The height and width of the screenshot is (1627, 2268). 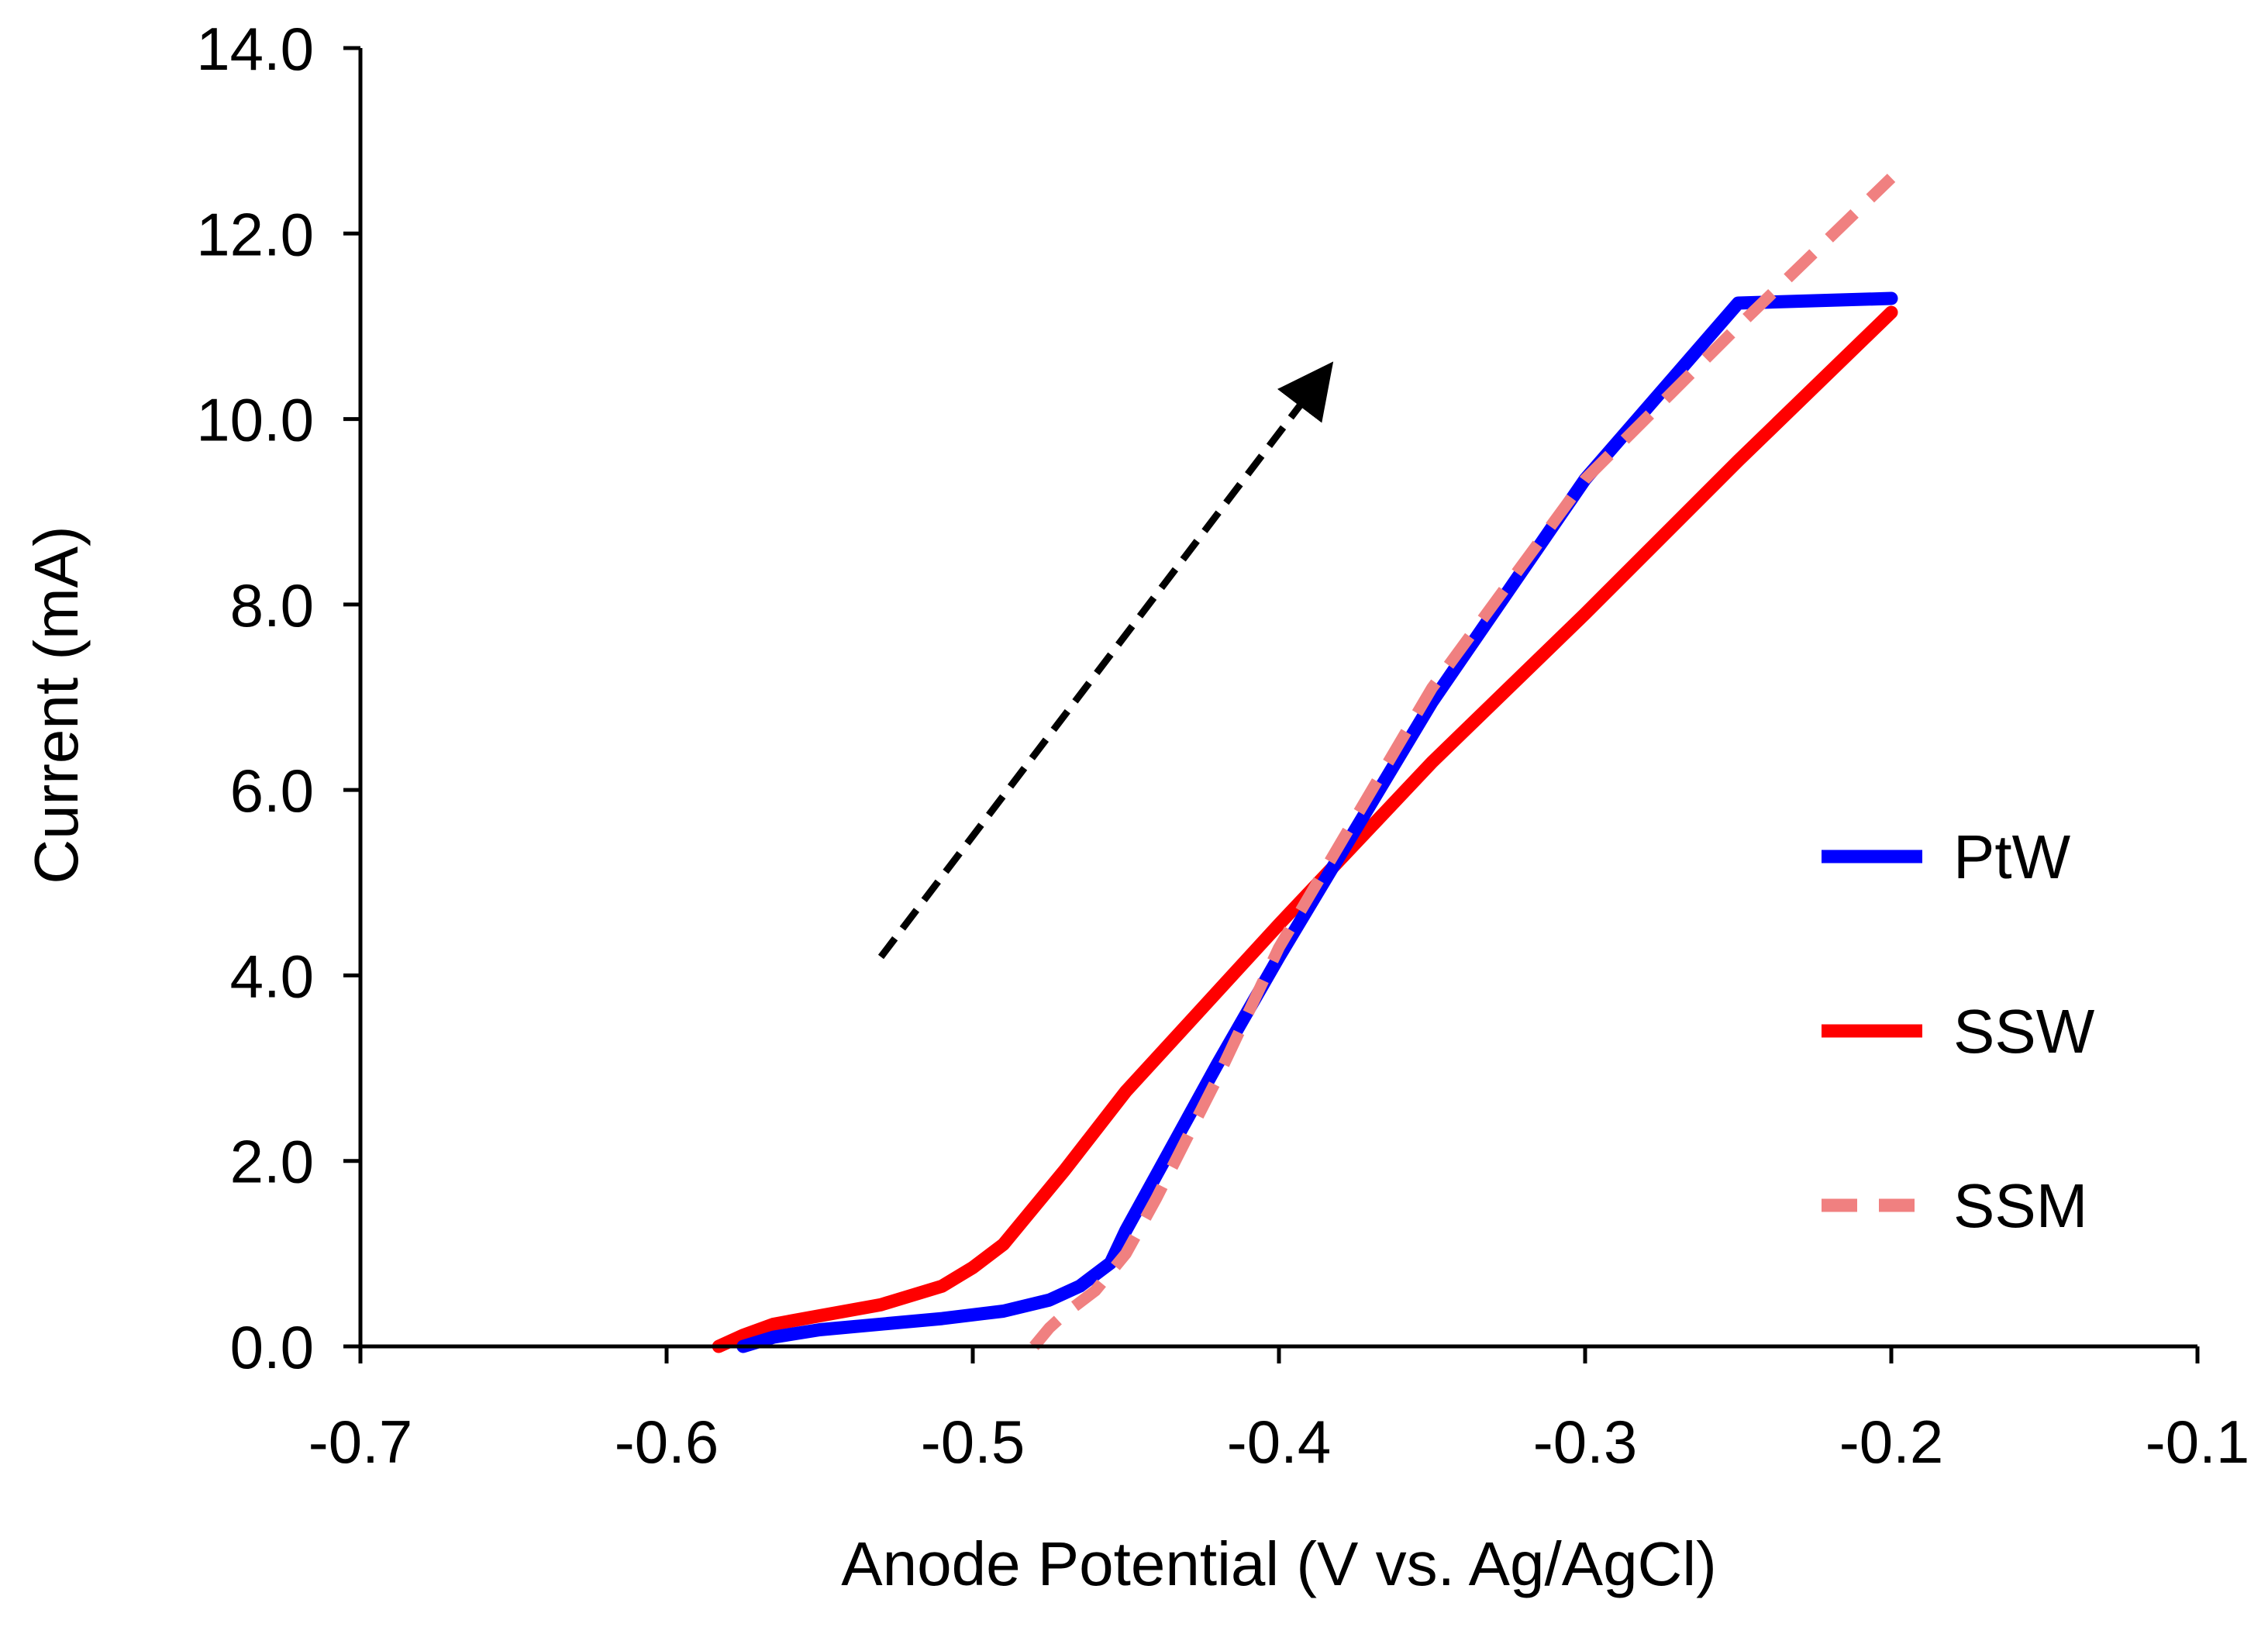 What do you see at coordinates (667, 1442) in the screenshot?
I see `x-tick-label: -0.6` at bounding box center [667, 1442].